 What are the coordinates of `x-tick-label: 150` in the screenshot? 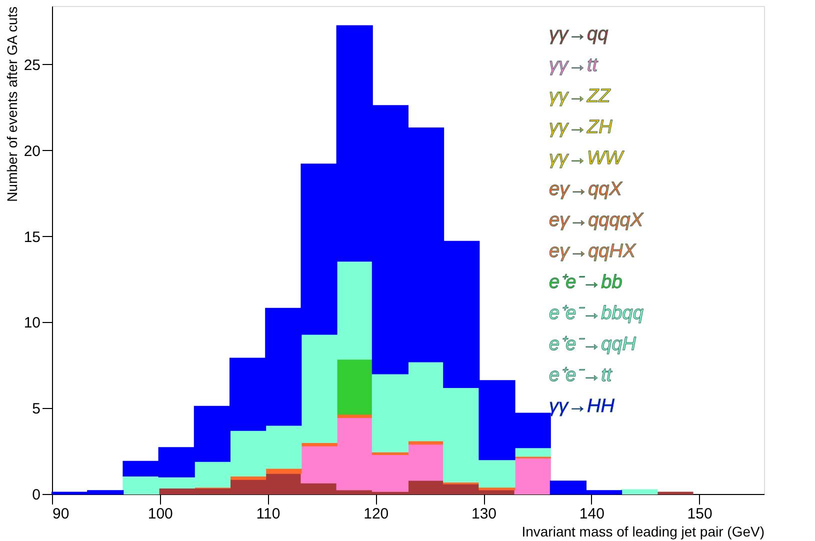 It's located at (699, 514).